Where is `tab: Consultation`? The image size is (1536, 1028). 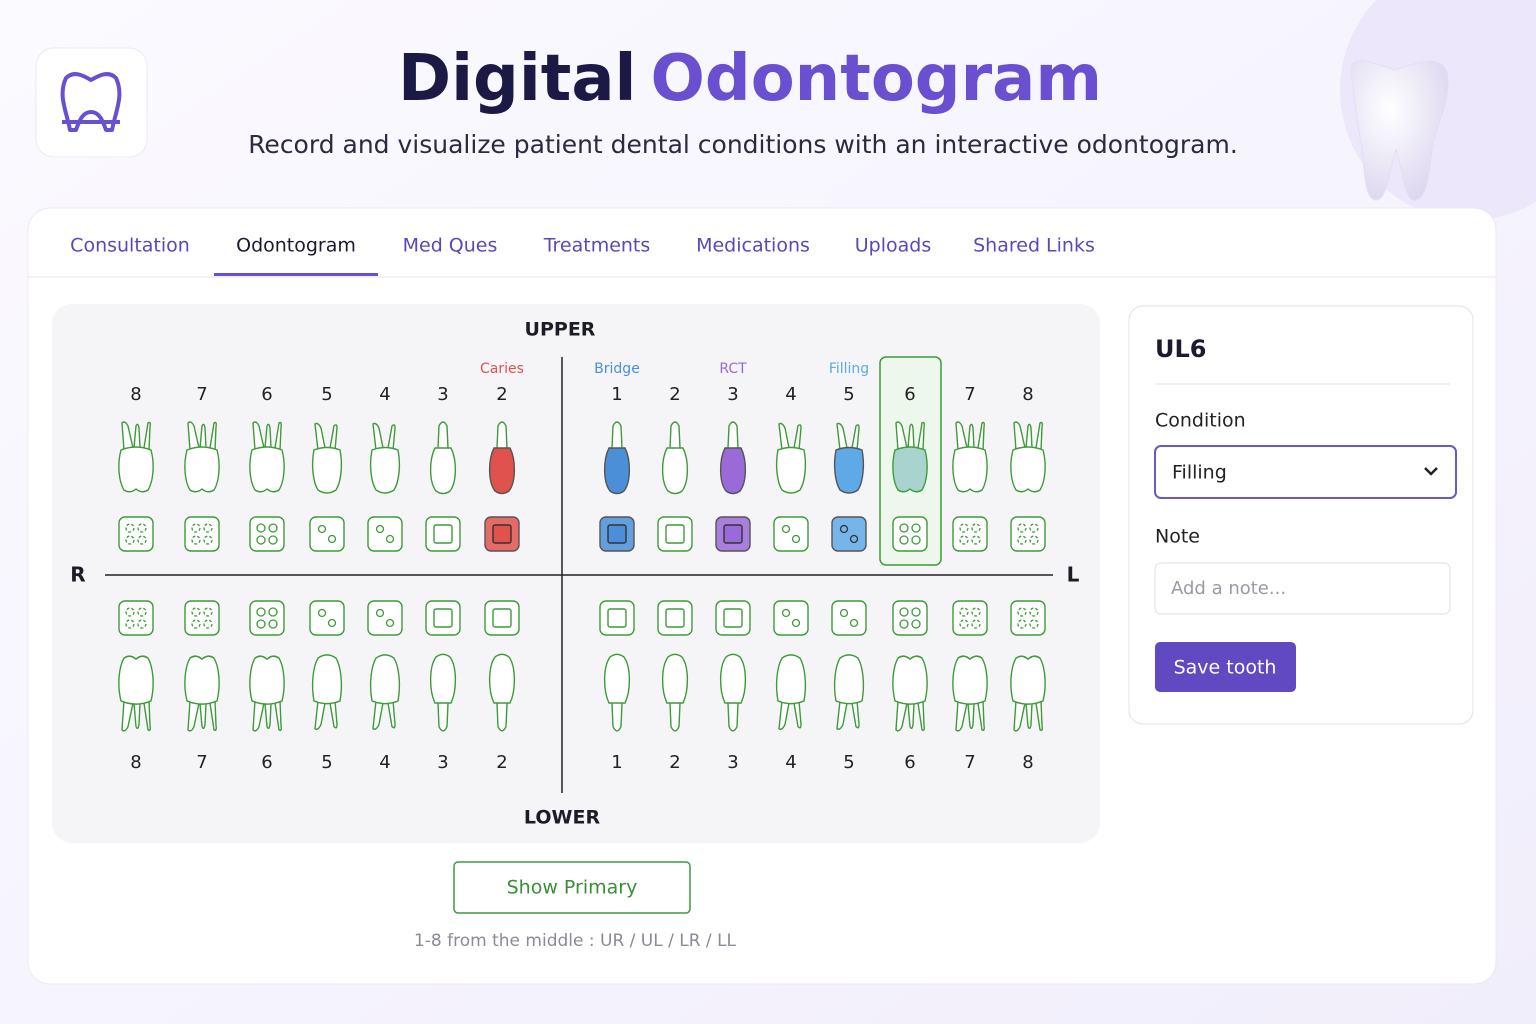 tab: Consultation is located at coordinates (130, 246).